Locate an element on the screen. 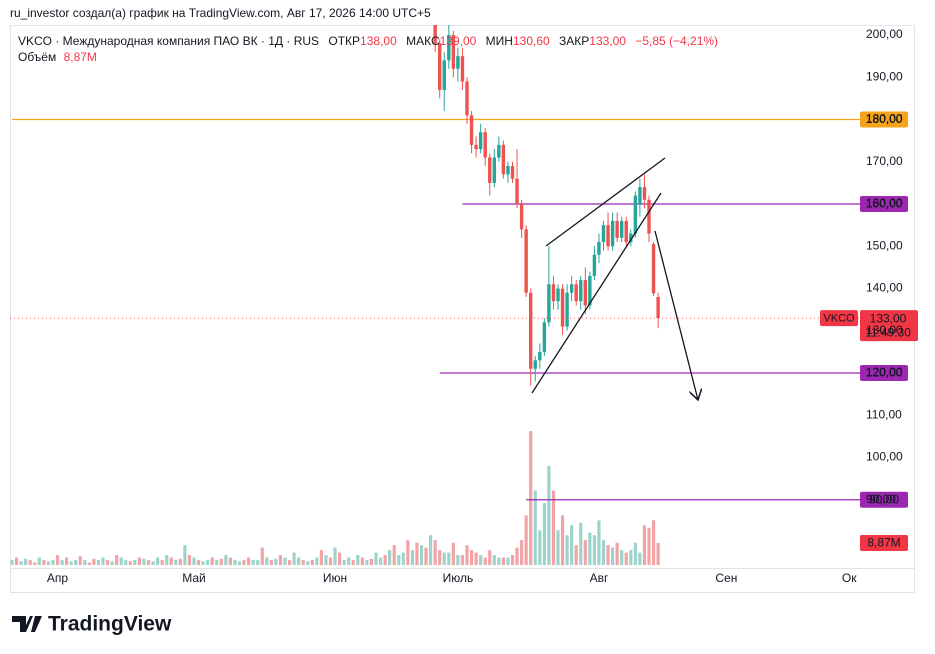  y-tick-label: 190,00 is located at coordinates (884, 76).